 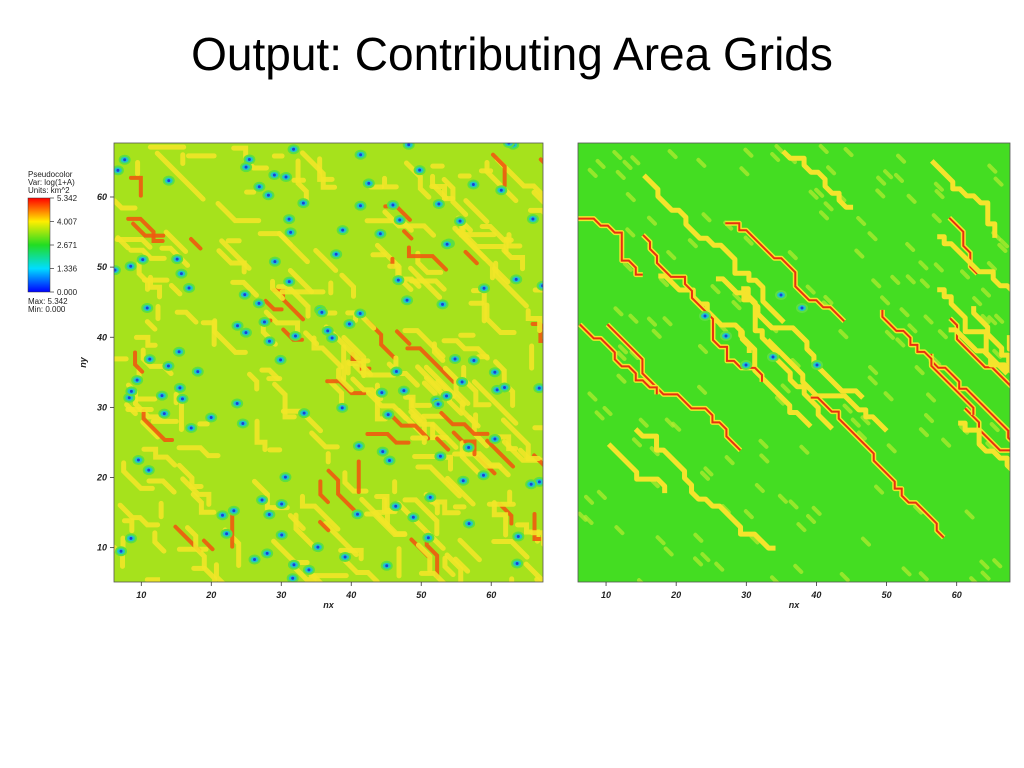 I want to click on x-tick-label: 60, so click(x=491, y=595).